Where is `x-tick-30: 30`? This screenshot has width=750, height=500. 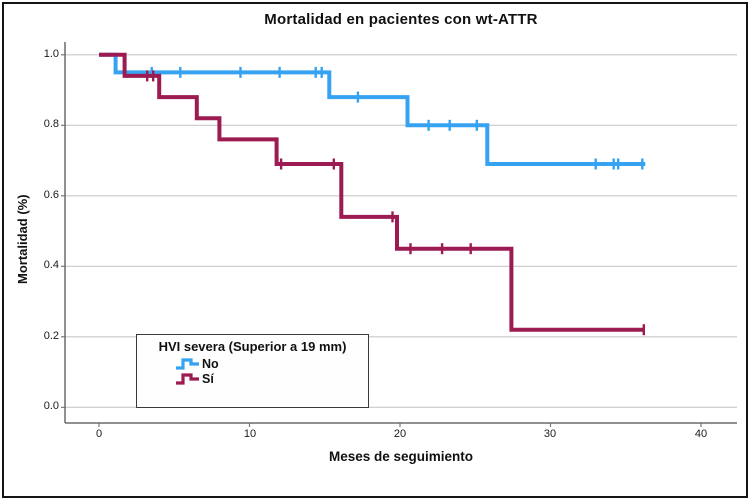 x-tick-30: 30 is located at coordinates (550, 434).